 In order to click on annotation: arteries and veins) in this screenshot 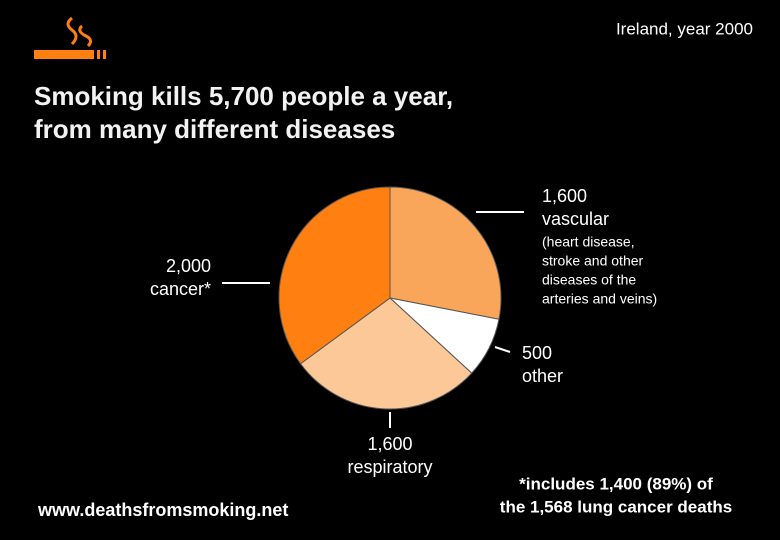, I will do `click(599, 299)`.